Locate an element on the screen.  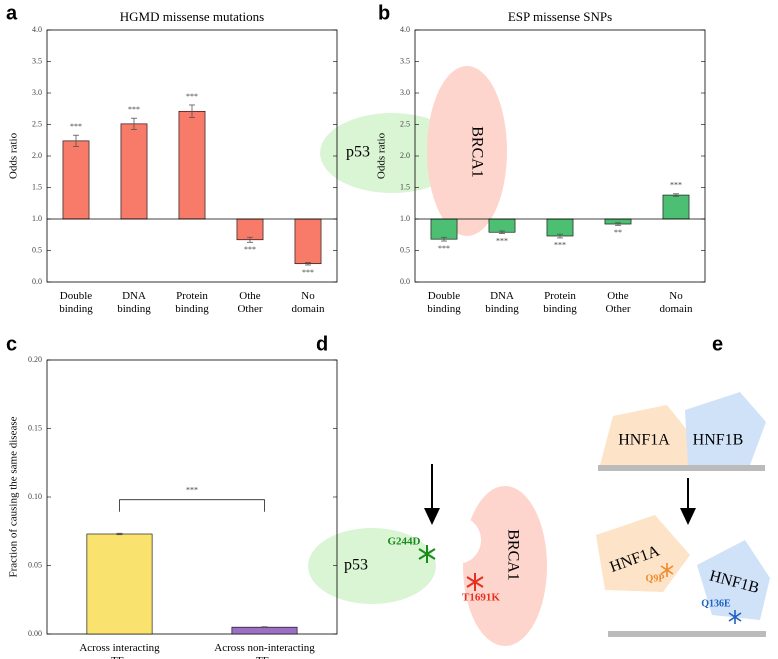
y-tick-label: 0.00 is located at coordinates (35, 633).